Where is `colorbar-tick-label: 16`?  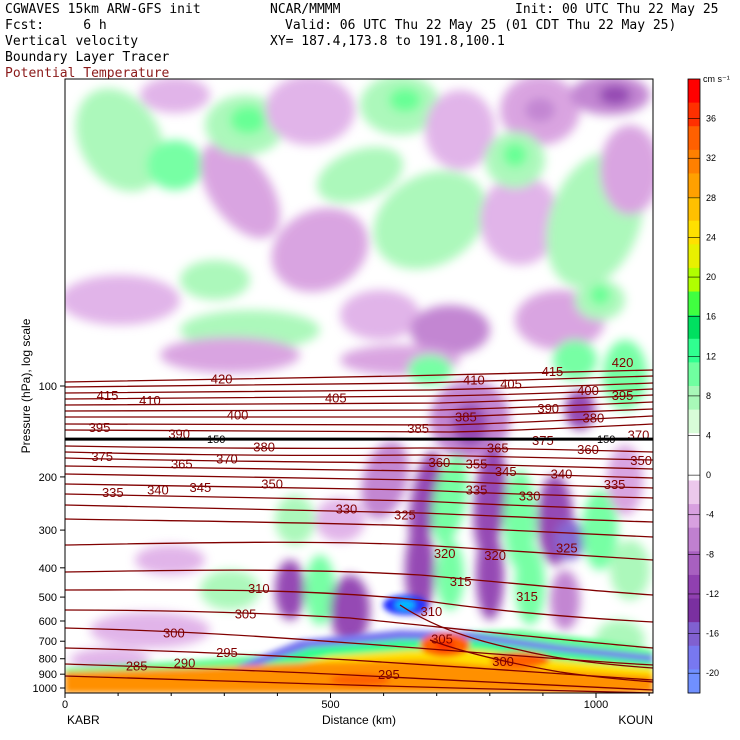 colorbar-tick-label: 16 is located at coordinates (711, 317).